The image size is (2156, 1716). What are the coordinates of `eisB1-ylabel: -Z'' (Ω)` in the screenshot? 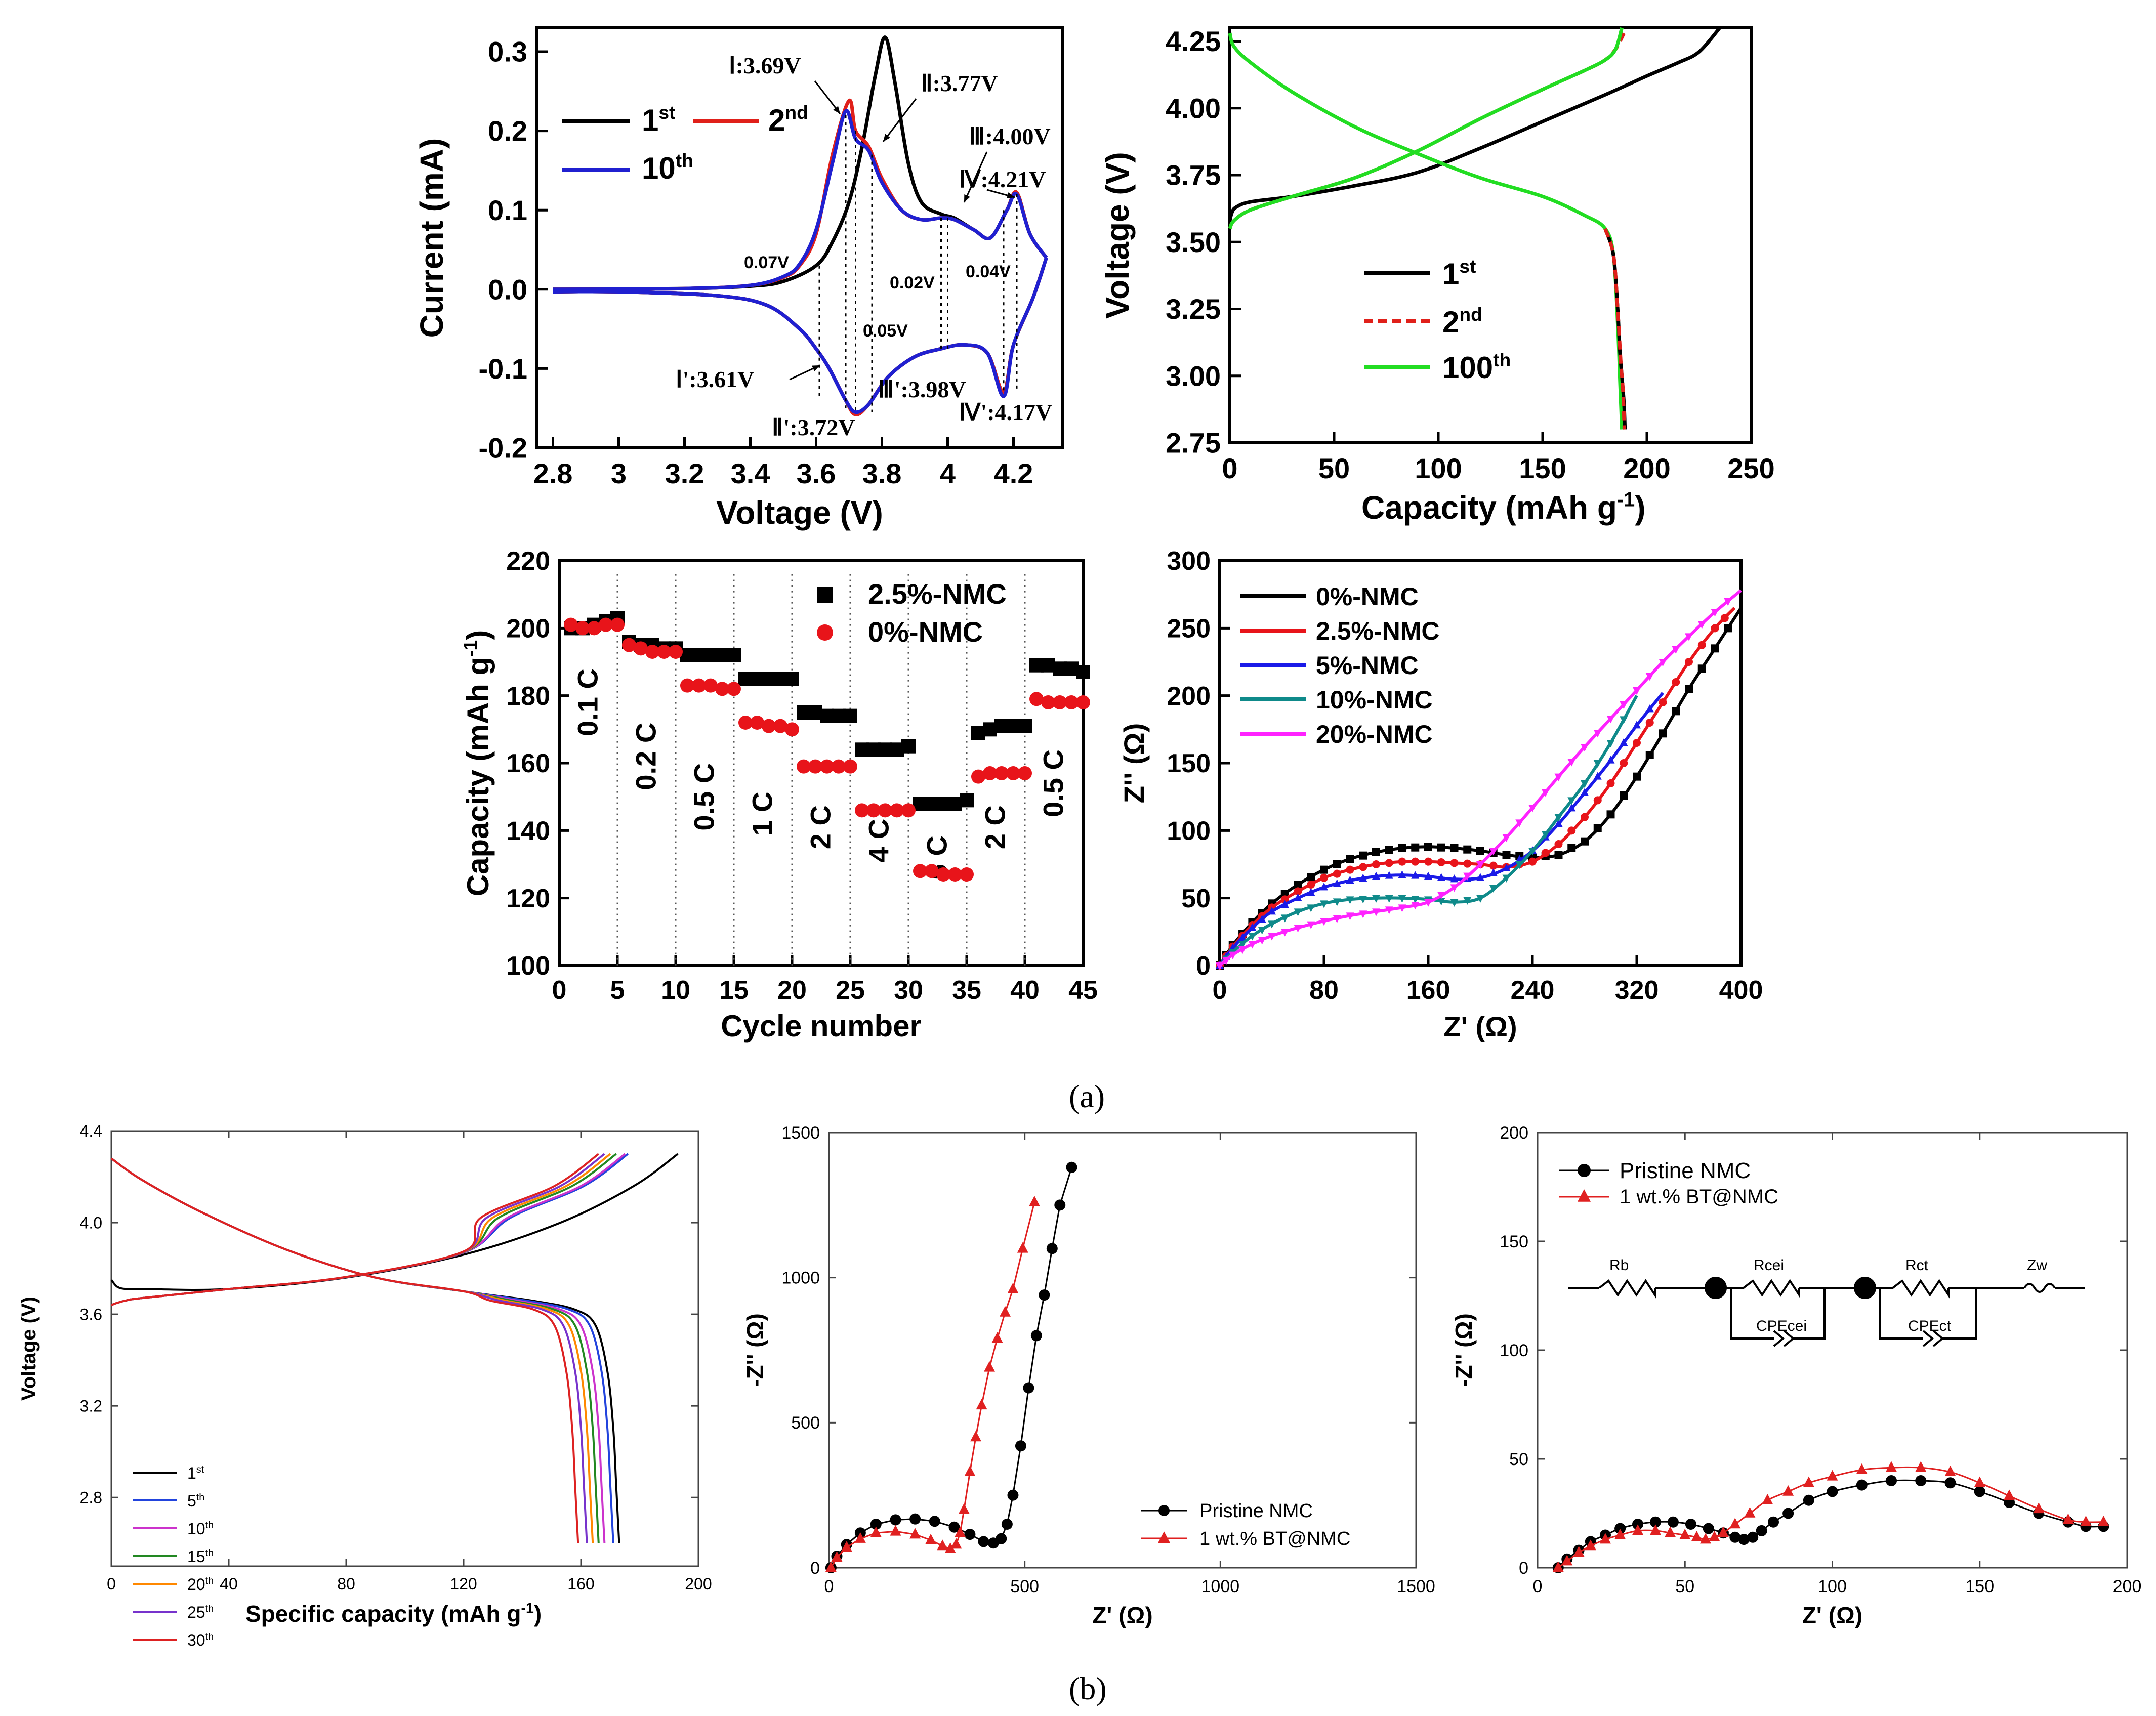 It's located at (755, 1350).